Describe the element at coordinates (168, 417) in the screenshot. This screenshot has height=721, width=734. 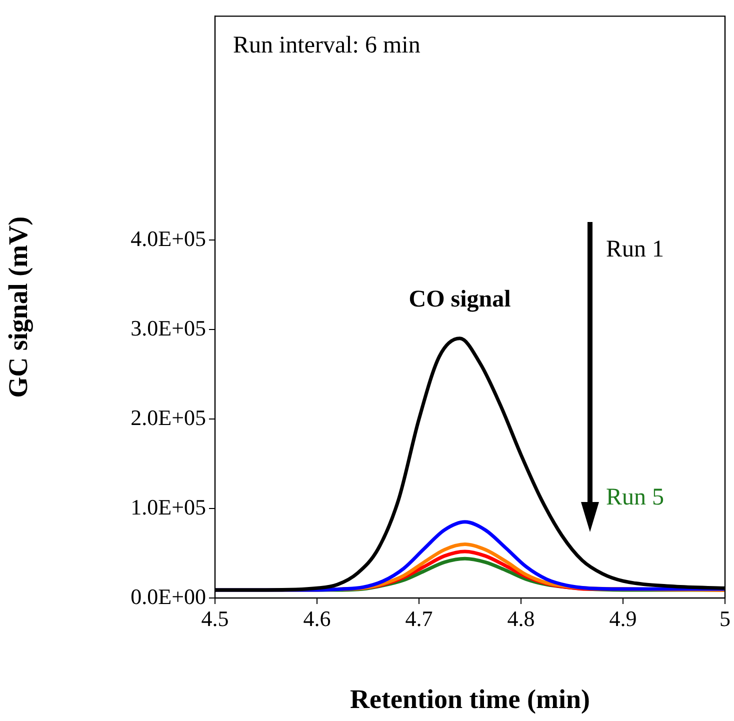
I see `y-tick-label: 2.0E+05` at that location.